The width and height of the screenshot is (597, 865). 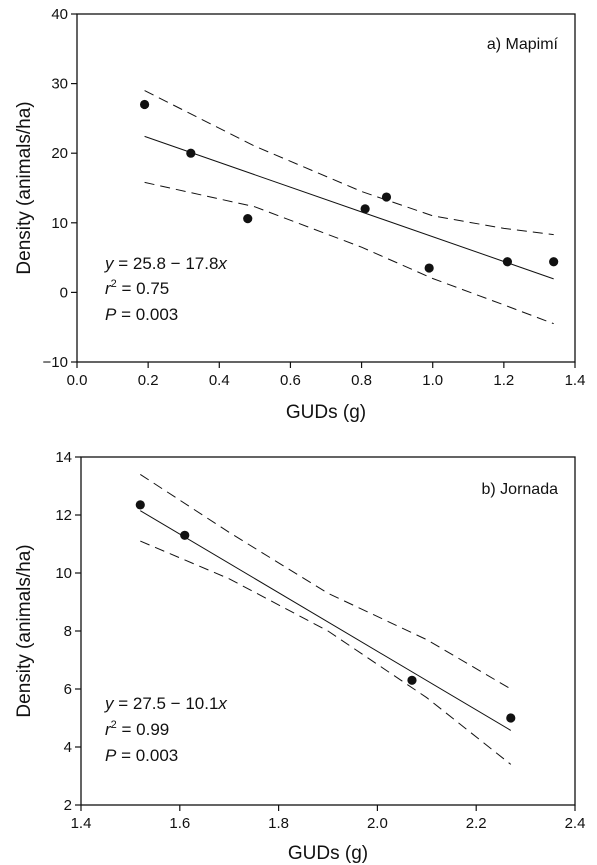 I want to click on equation-line: y = 27.5 − 10.1x, so click(x=165, y=703).